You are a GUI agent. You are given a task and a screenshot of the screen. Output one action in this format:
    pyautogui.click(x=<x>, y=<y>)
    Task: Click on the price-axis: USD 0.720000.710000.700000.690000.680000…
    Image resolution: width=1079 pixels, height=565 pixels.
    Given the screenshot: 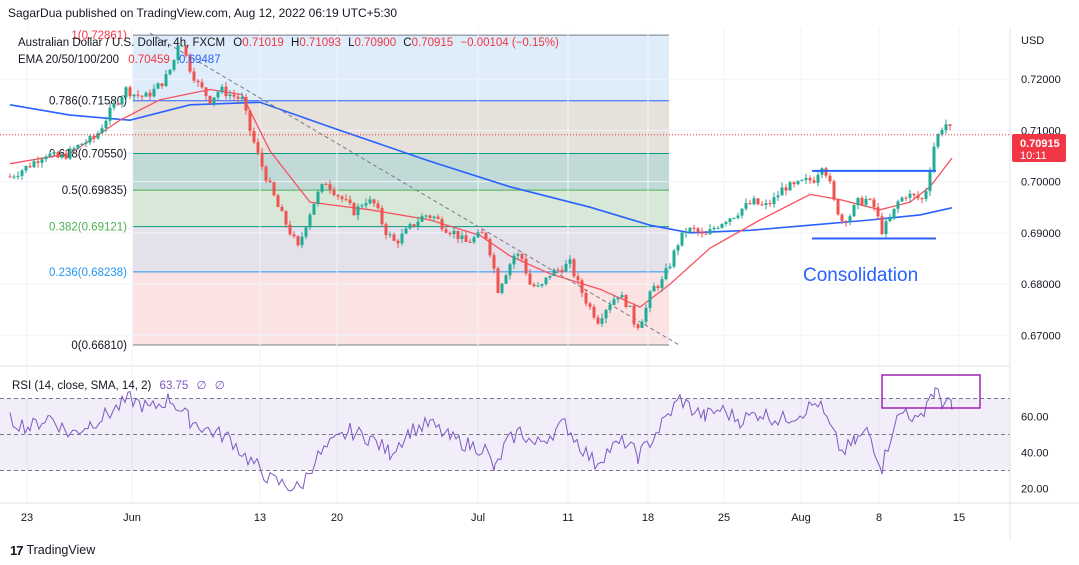 What is the action you would take?
    pyautogui.click(x=1039, y=188)
    